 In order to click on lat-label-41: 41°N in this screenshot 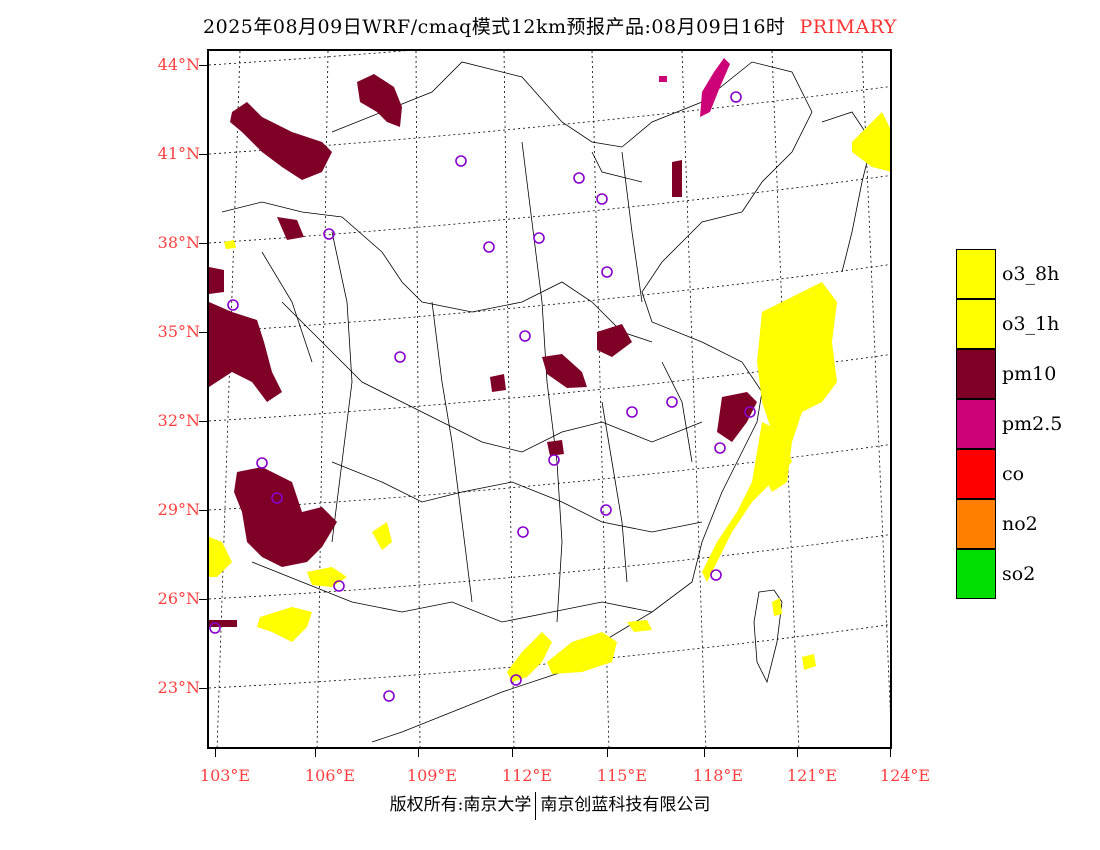, I will do `click(178, 153)`.